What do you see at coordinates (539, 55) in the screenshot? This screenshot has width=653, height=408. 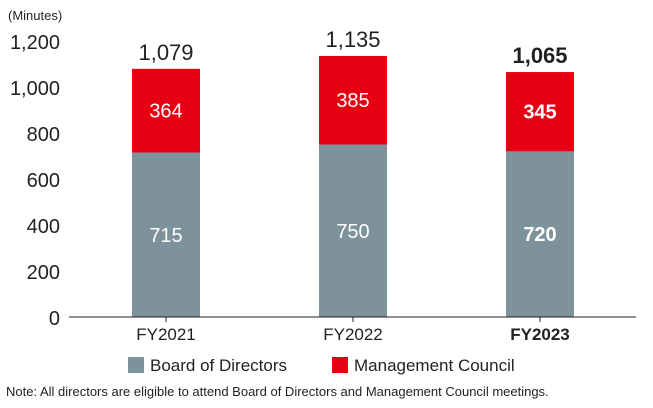 I see `total-value-label: 1,065` at bounding box center [539, 55].